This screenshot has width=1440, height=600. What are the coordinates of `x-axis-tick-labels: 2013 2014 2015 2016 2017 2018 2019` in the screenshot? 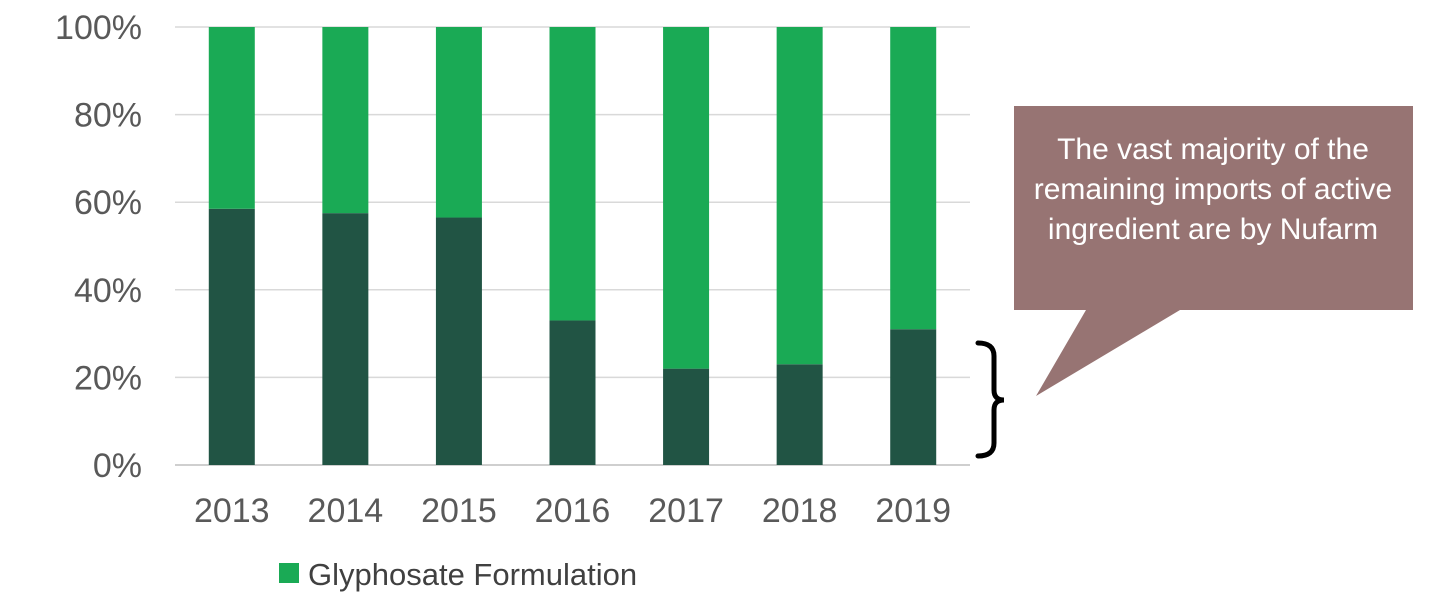 It's located at (572, 511).